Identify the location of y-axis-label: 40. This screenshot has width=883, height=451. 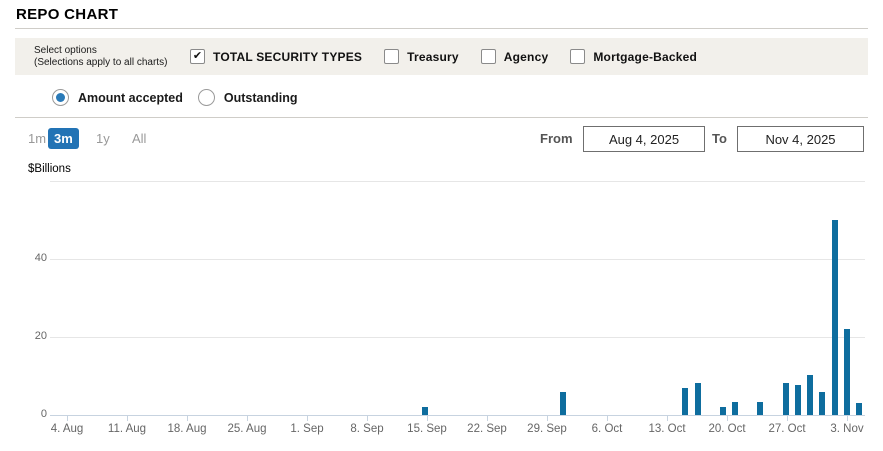
(40, 258).